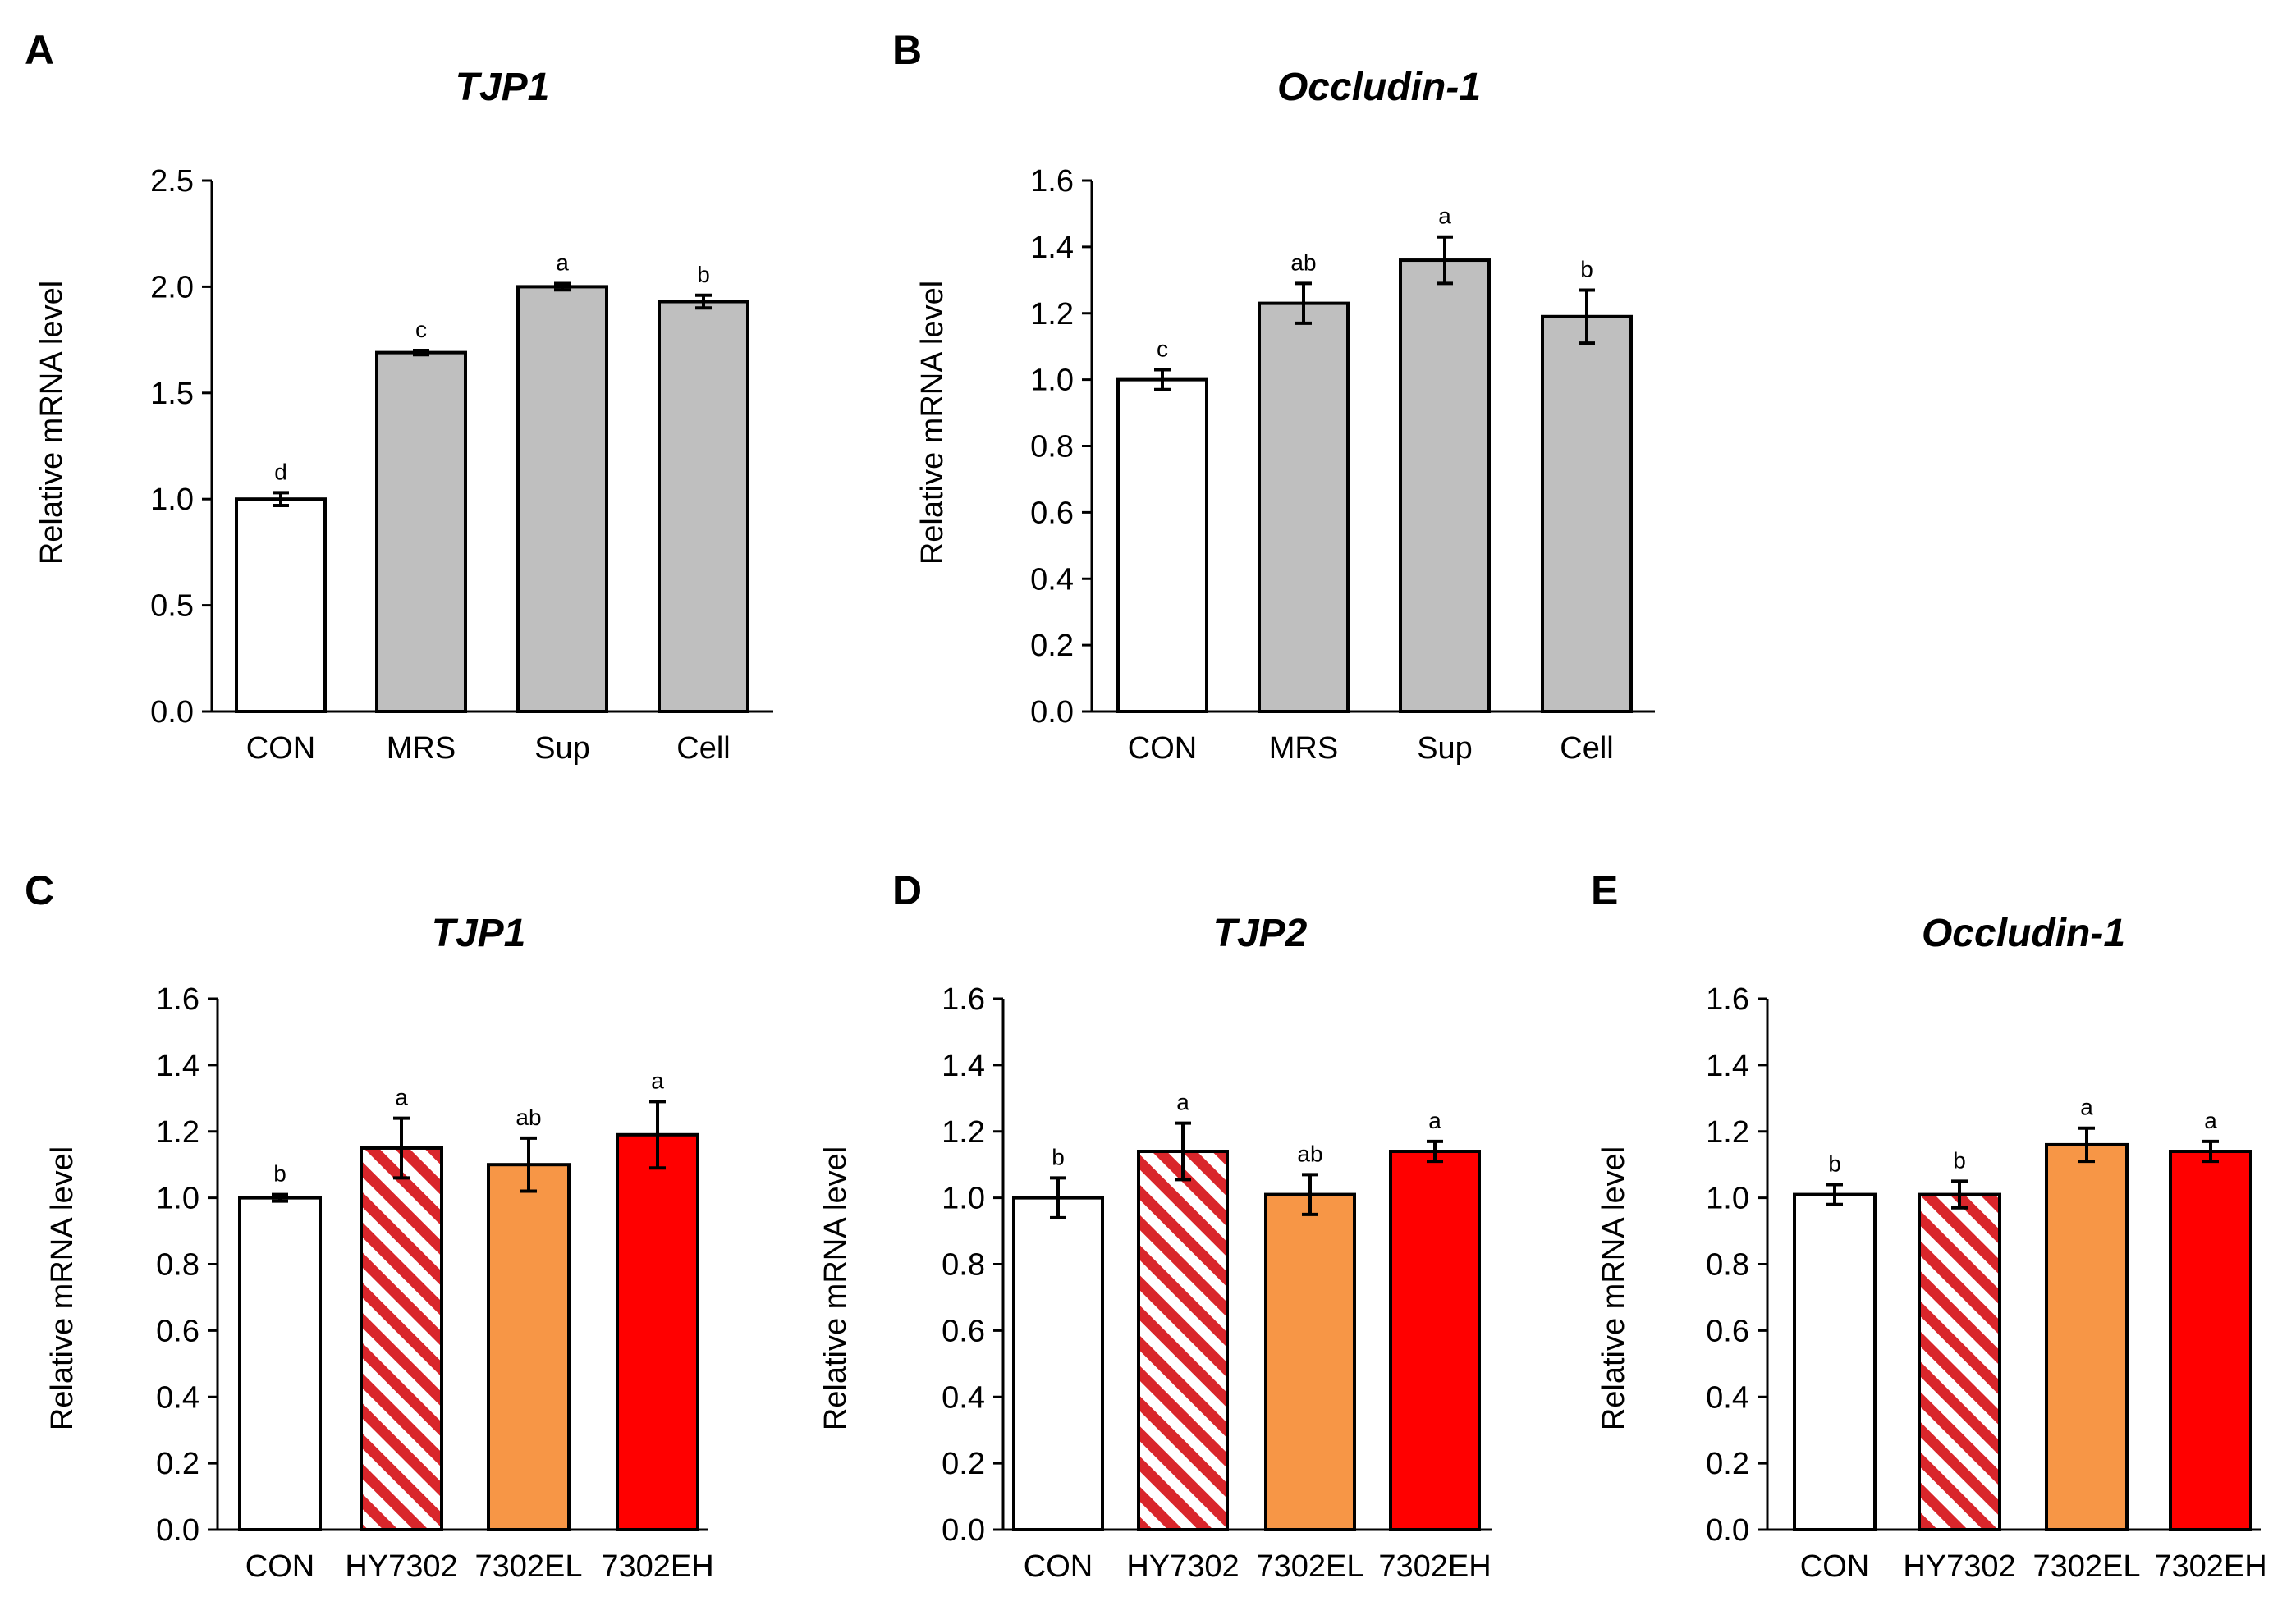  I want to click on y-axis-label: Relative mRNA level, so click(51, 423).